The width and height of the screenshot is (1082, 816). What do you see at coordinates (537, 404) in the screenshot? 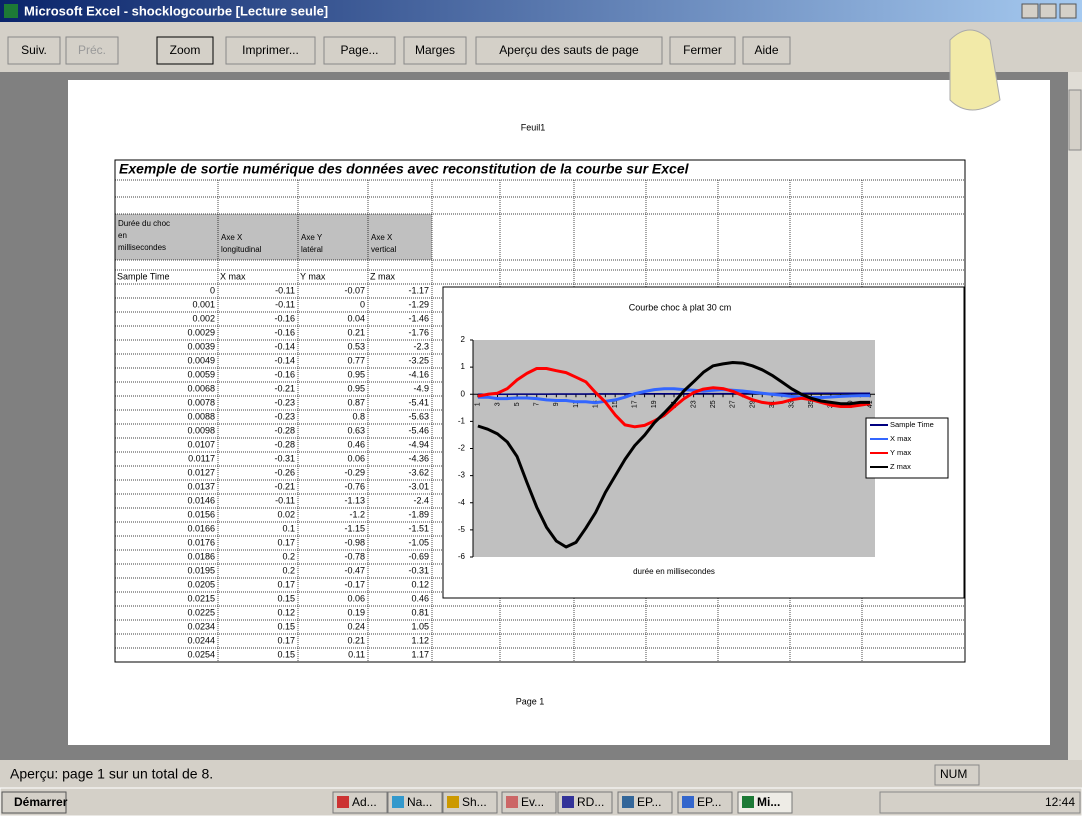
I see `x-tick-label: 7` at bounding box center [537, 404].